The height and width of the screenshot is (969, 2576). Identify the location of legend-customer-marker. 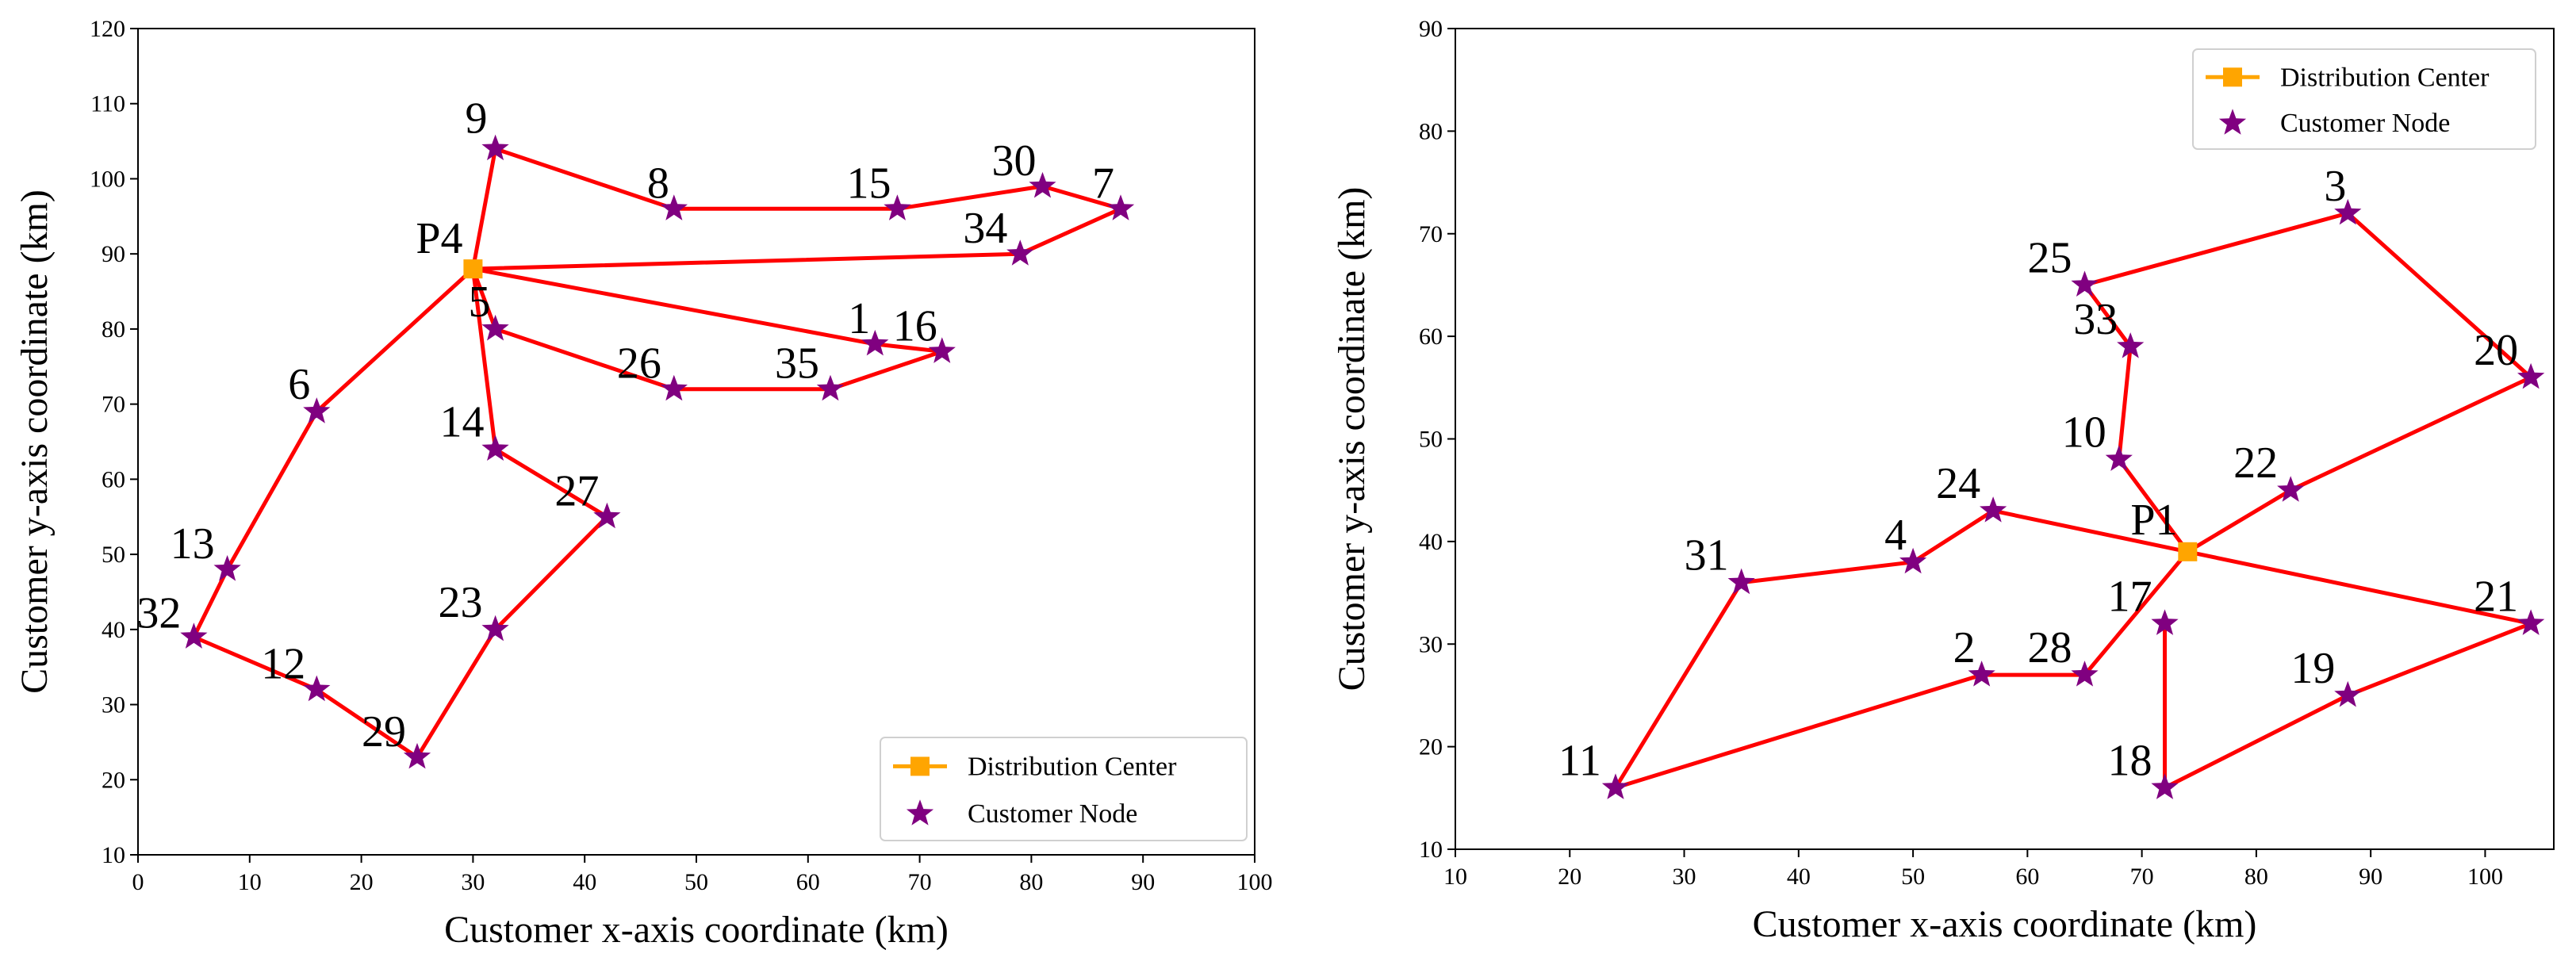
(2232, 122).